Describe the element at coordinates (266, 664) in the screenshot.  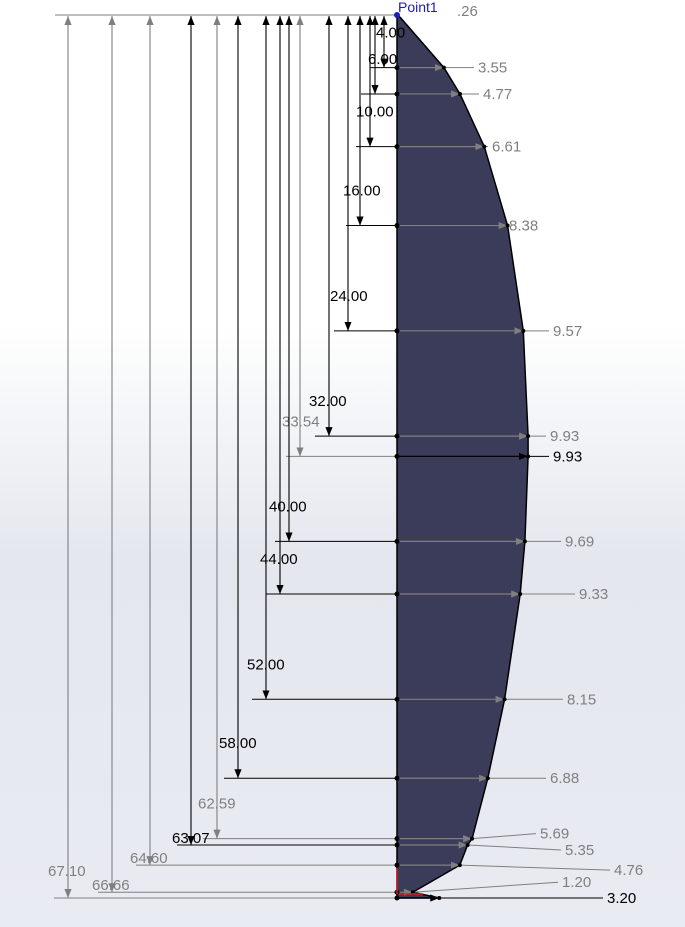
I see `height-dimension-label: 52.00` at that location.